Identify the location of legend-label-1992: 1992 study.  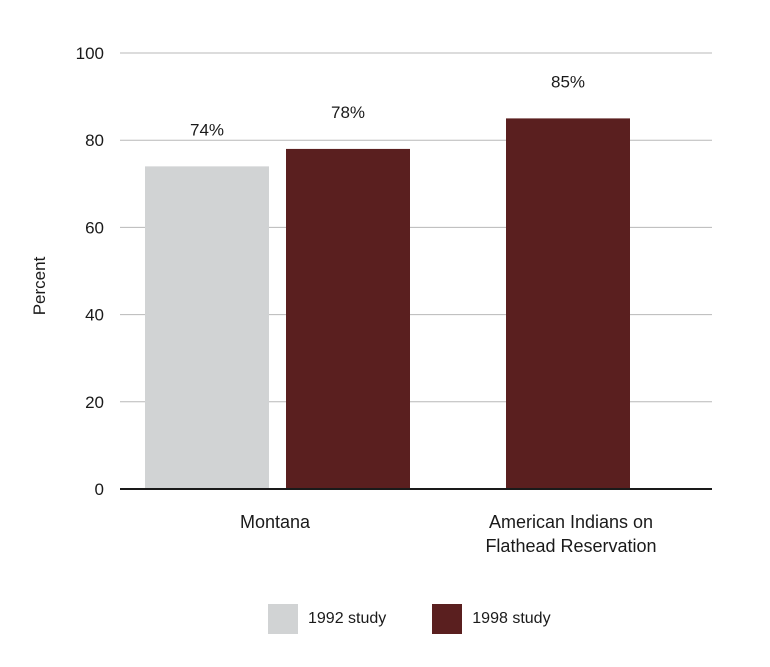
(347, 618).